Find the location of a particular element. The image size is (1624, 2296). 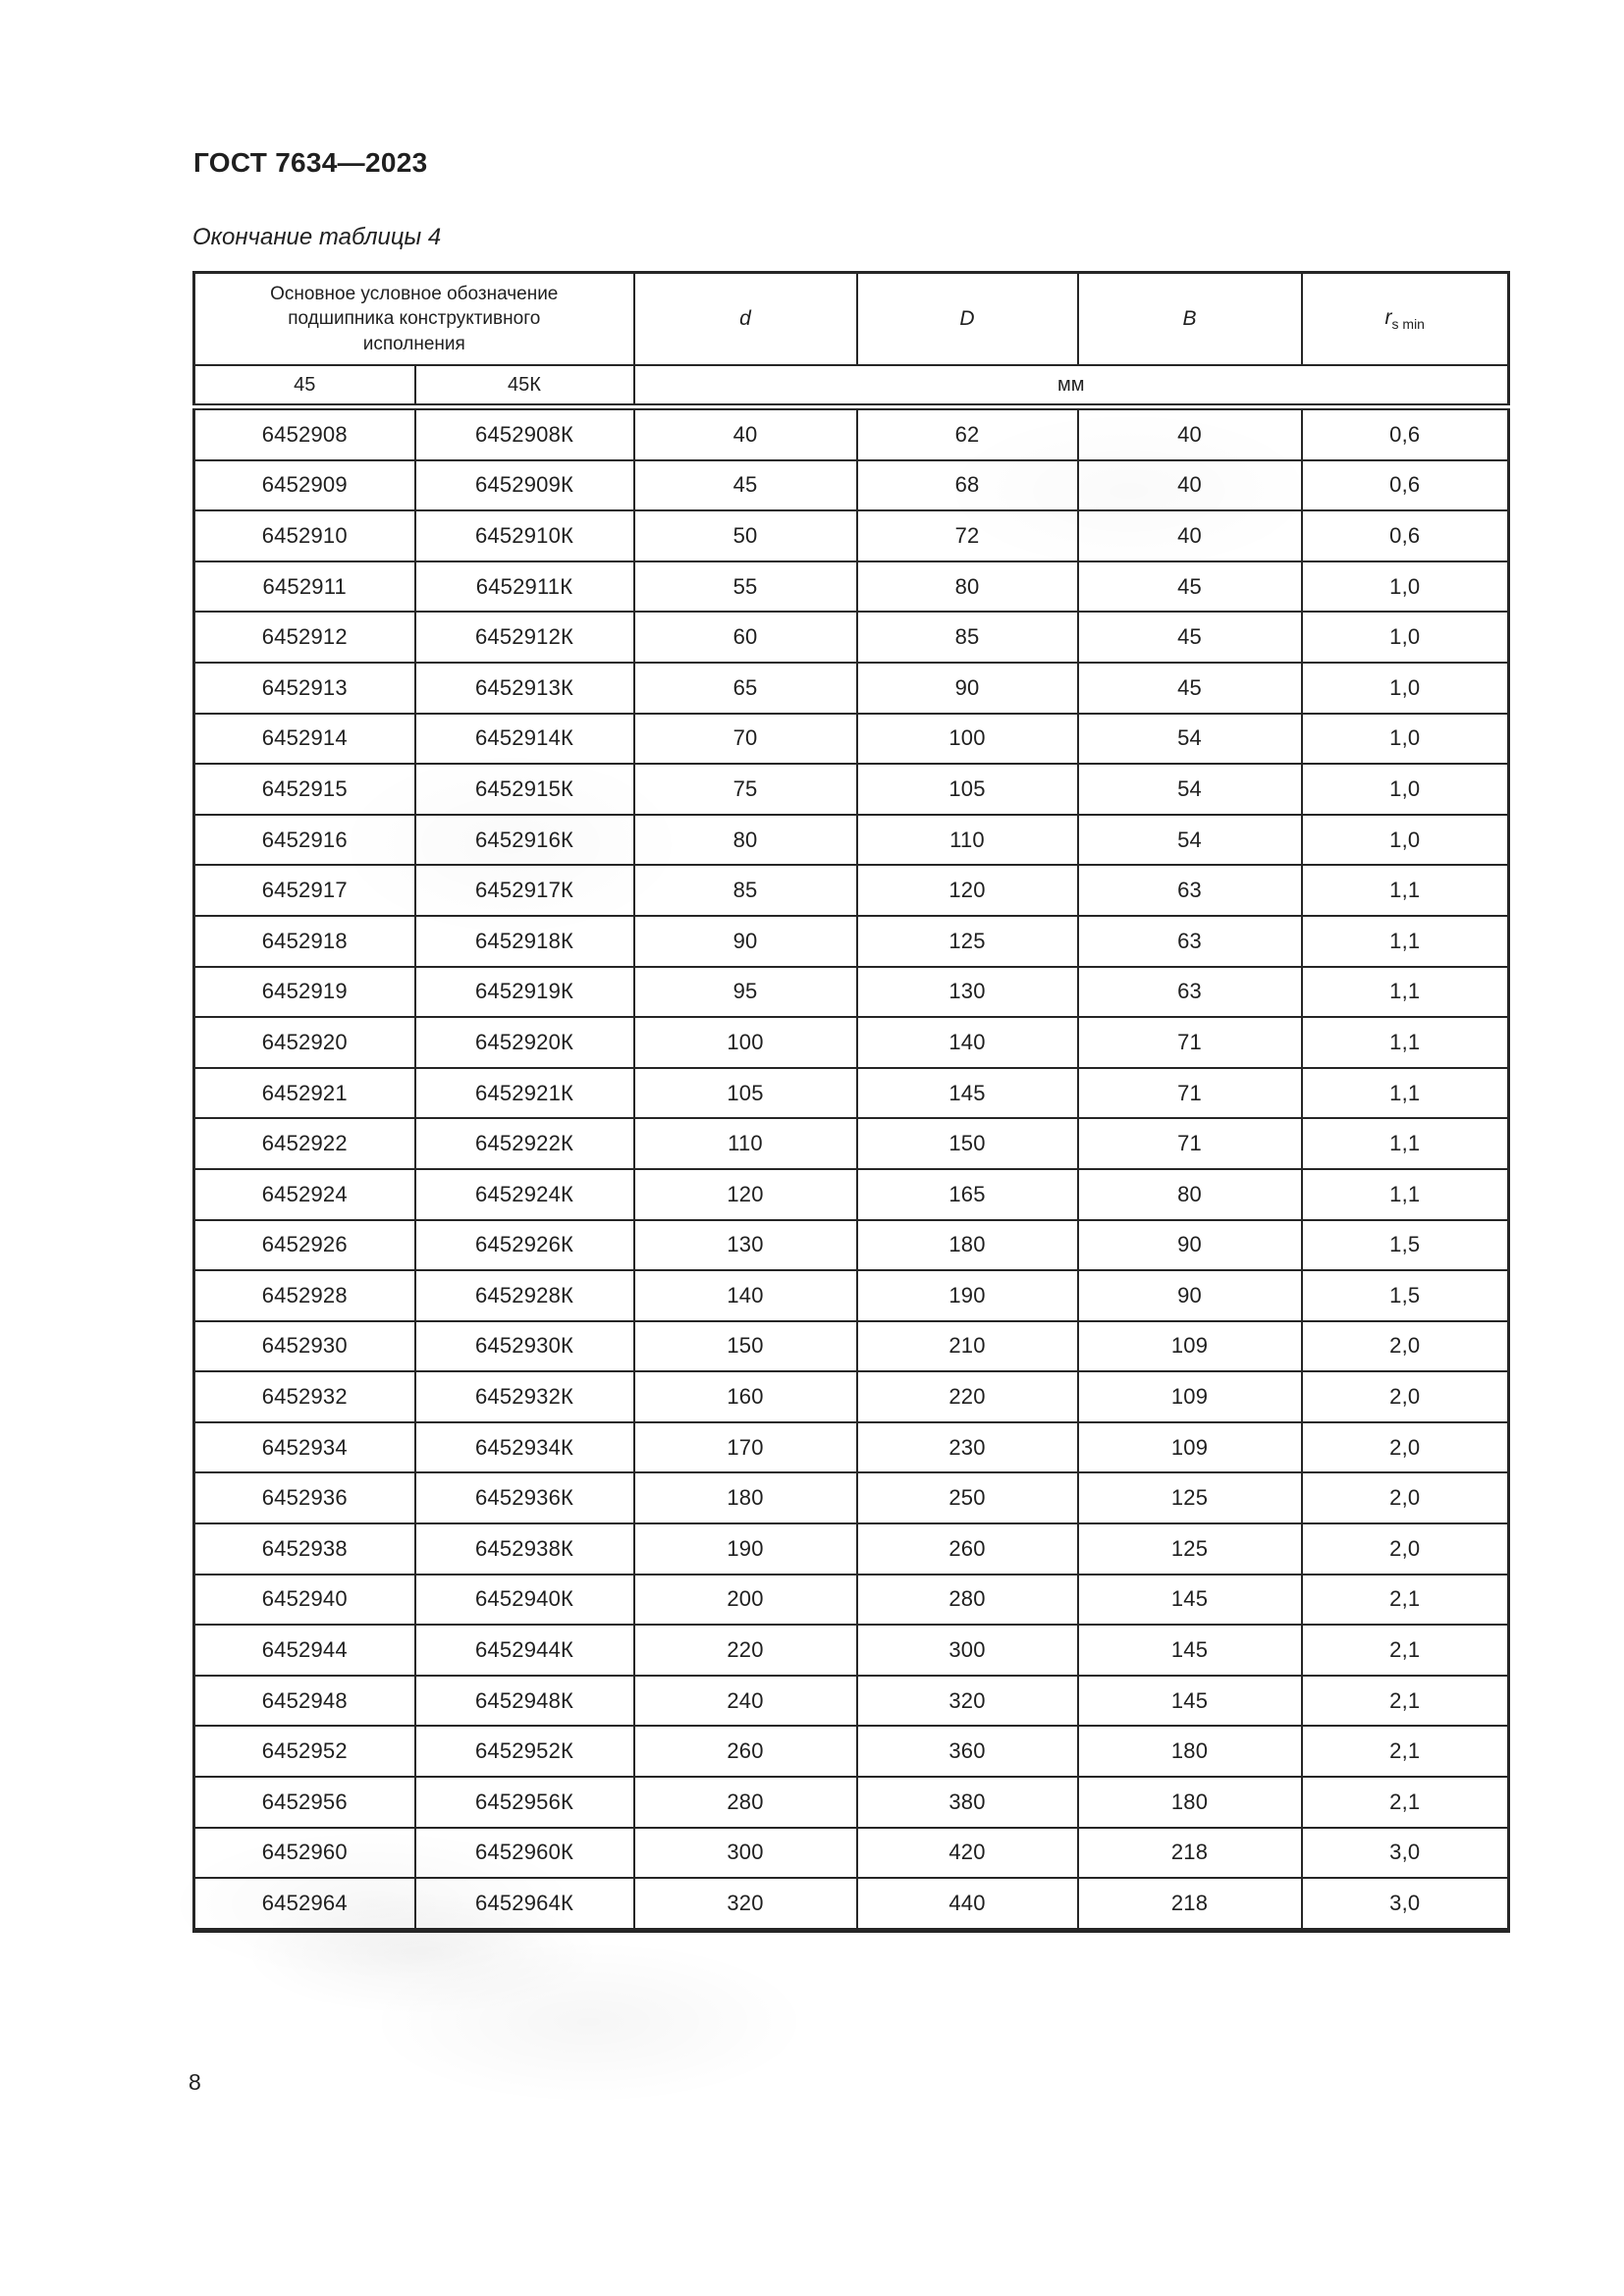

cell: 160 is located at coordinates (745, 1396).